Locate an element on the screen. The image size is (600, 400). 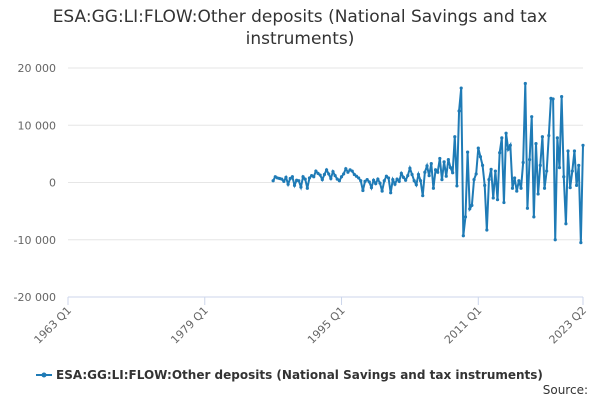
x-tick-label: 1995 Q1 is located at coordinates (326, 325).